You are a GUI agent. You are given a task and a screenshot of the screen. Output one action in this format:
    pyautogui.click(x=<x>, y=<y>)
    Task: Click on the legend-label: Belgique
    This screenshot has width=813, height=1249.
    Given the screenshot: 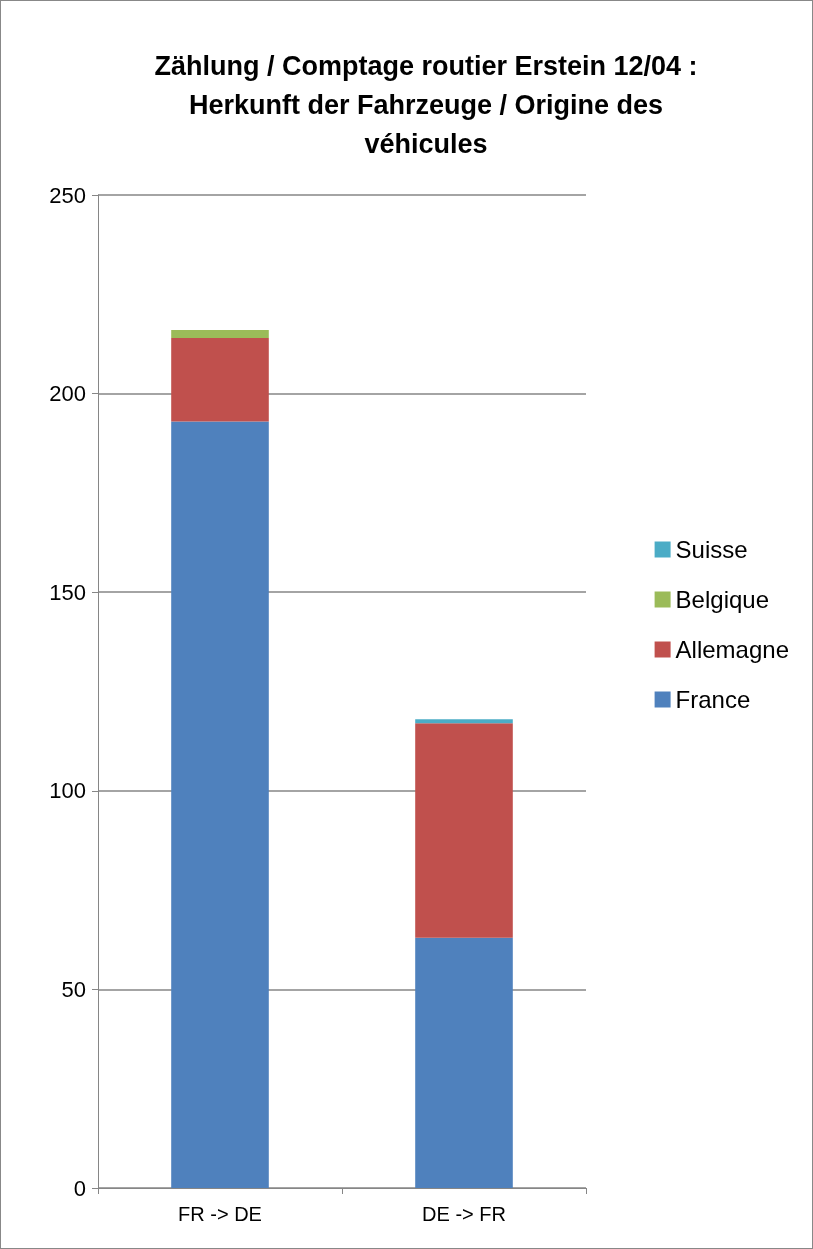 What is the action you would take?
    pyautogui.click(x=722, y=599)
    